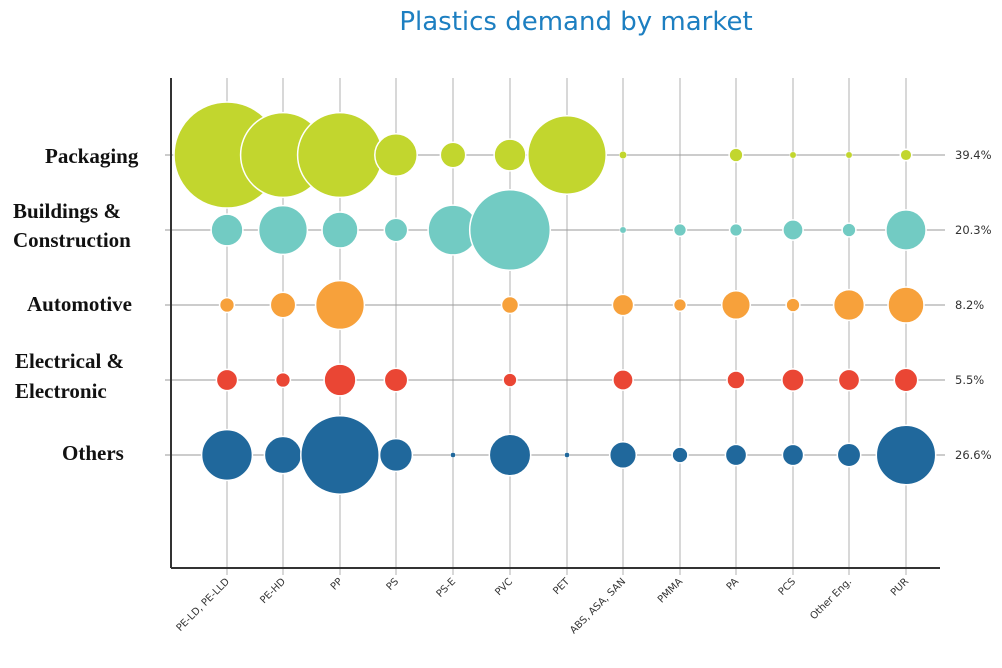 The width and height of the screenshot is (1002, 668). I want to click on bubble-others-pe-hd, so click(283, 455).